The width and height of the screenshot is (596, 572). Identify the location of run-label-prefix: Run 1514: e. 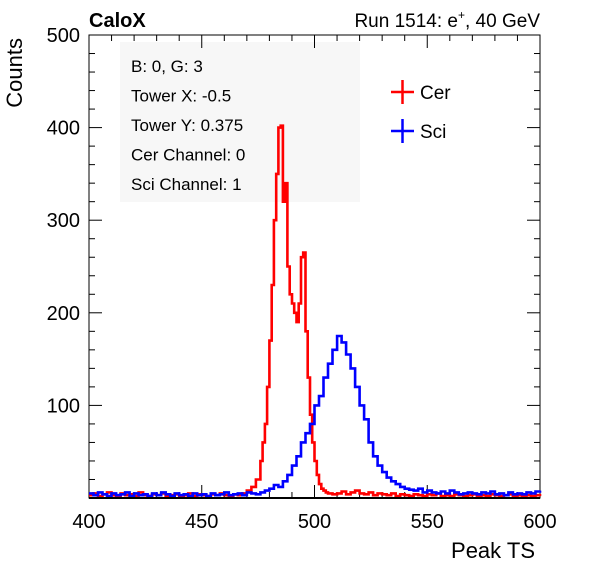
(406, 21).